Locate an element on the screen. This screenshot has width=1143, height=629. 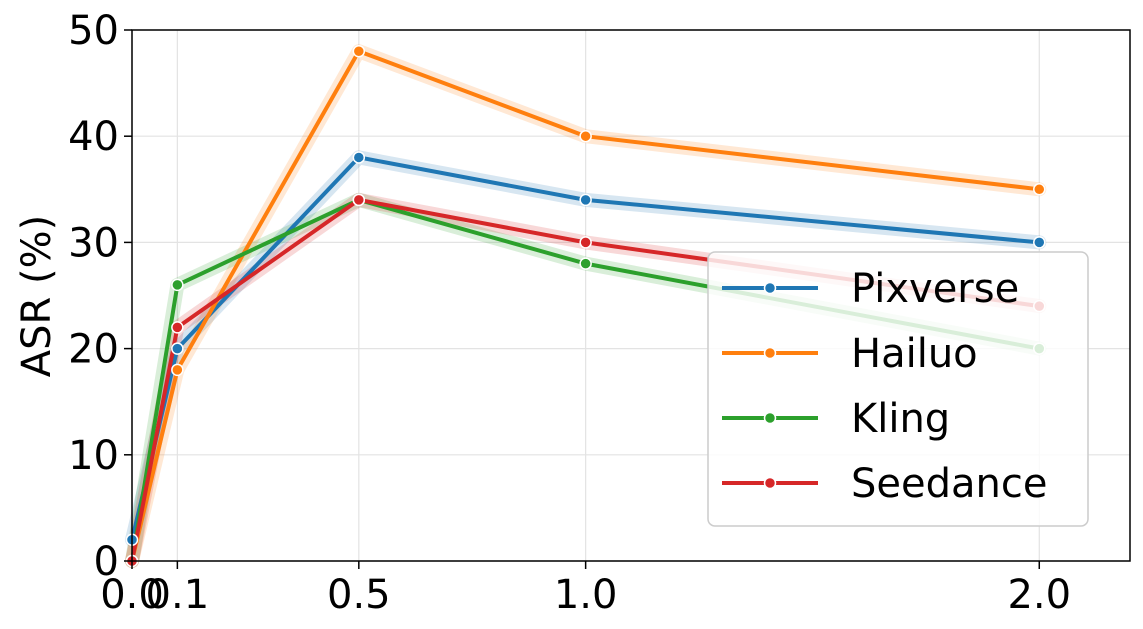
x-tick-label: 2.0 is located at coordinates (1039, 595).